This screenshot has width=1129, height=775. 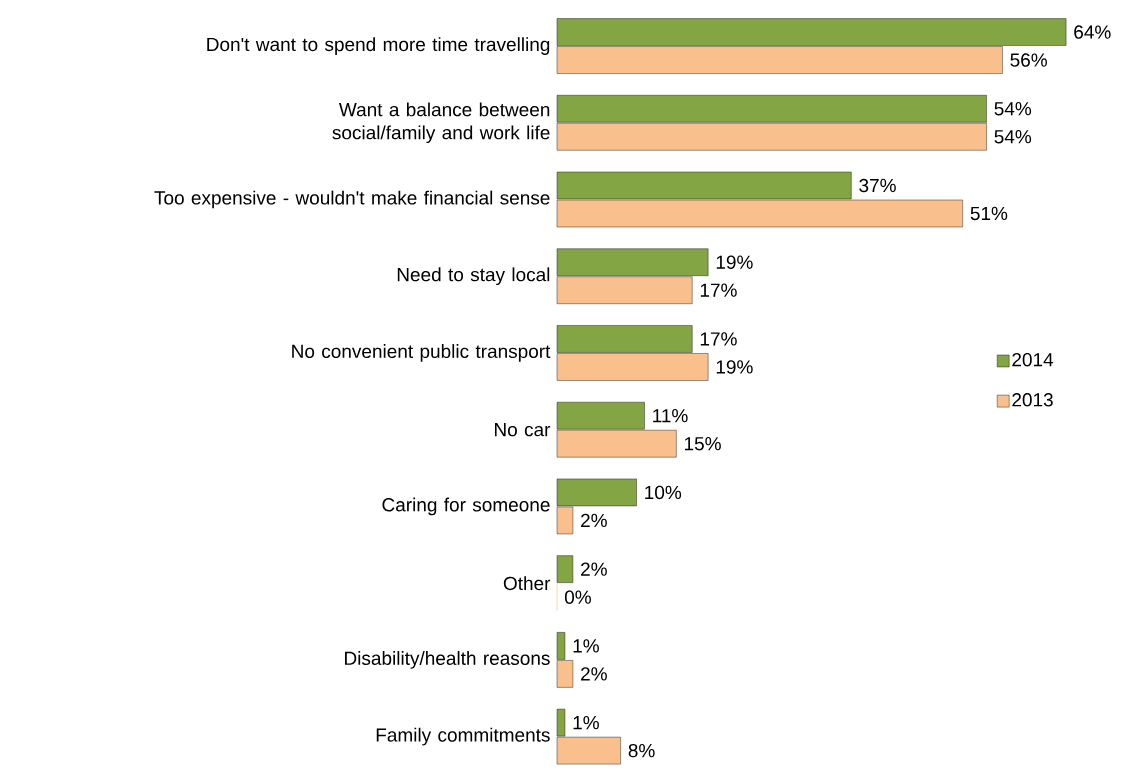 What do you see at coordinates (352, 199) in the screenshot?
I see `y-tick-label: Too expensive - wouldn't make financial sense` at bounding box center [352, 199].